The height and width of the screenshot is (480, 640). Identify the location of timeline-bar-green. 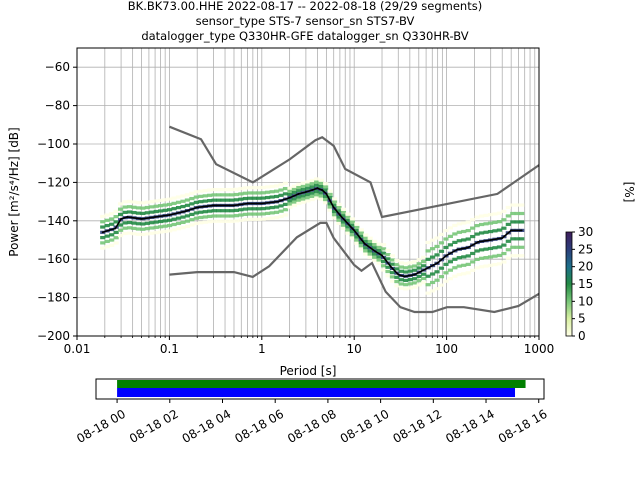
(321, 384).